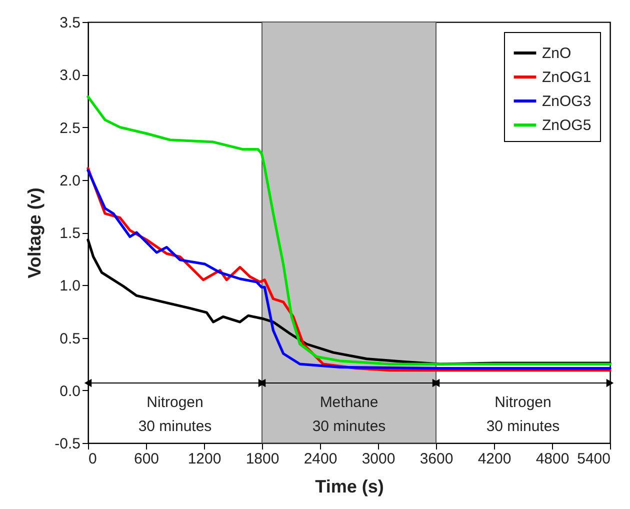 This screenshot has width=630, height=509. I want to click on y-tick-label: 1.0, so click(70, 286).